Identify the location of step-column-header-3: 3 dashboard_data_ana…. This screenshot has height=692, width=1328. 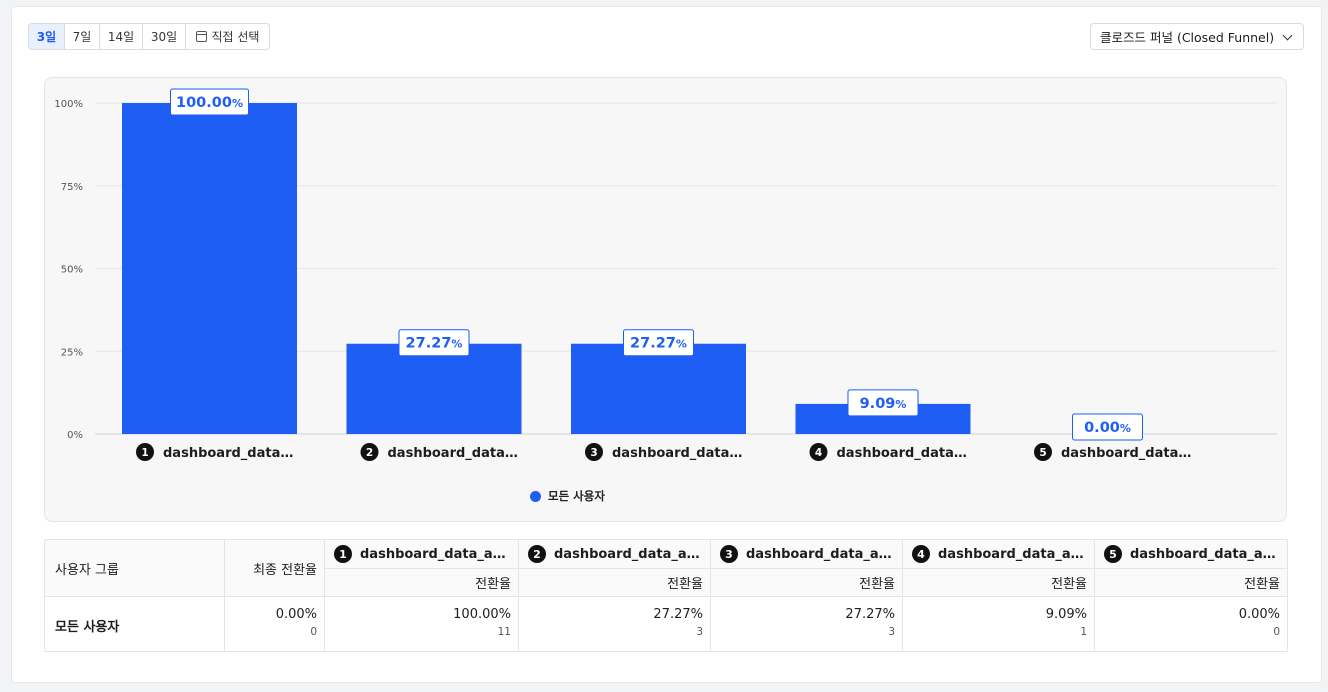
(808, 554).